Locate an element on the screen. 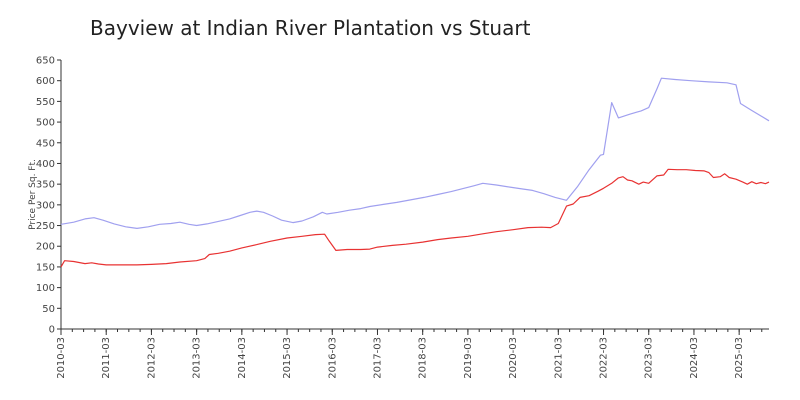 The width and height of the screenshot is (800, 400). y-tick-label: 150 is located at coordinates (45, 267).